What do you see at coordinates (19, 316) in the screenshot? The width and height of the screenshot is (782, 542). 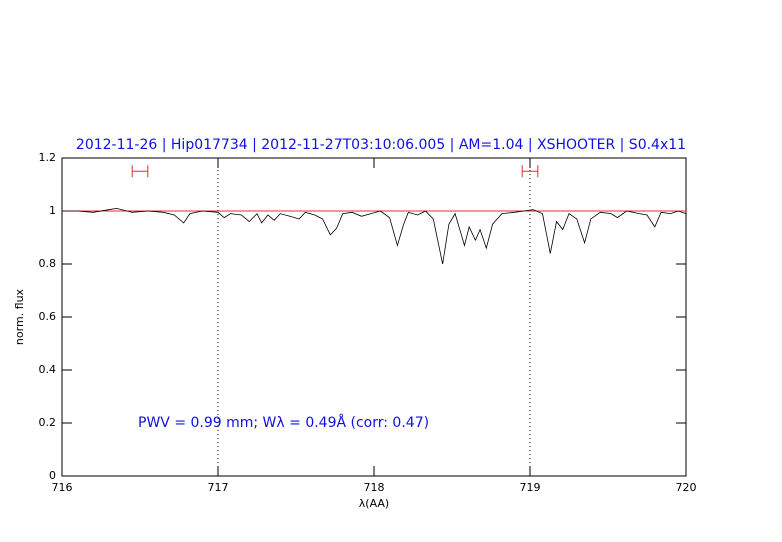 I see `y-axis-label: norm. flux` at bounding box center [19, 316].